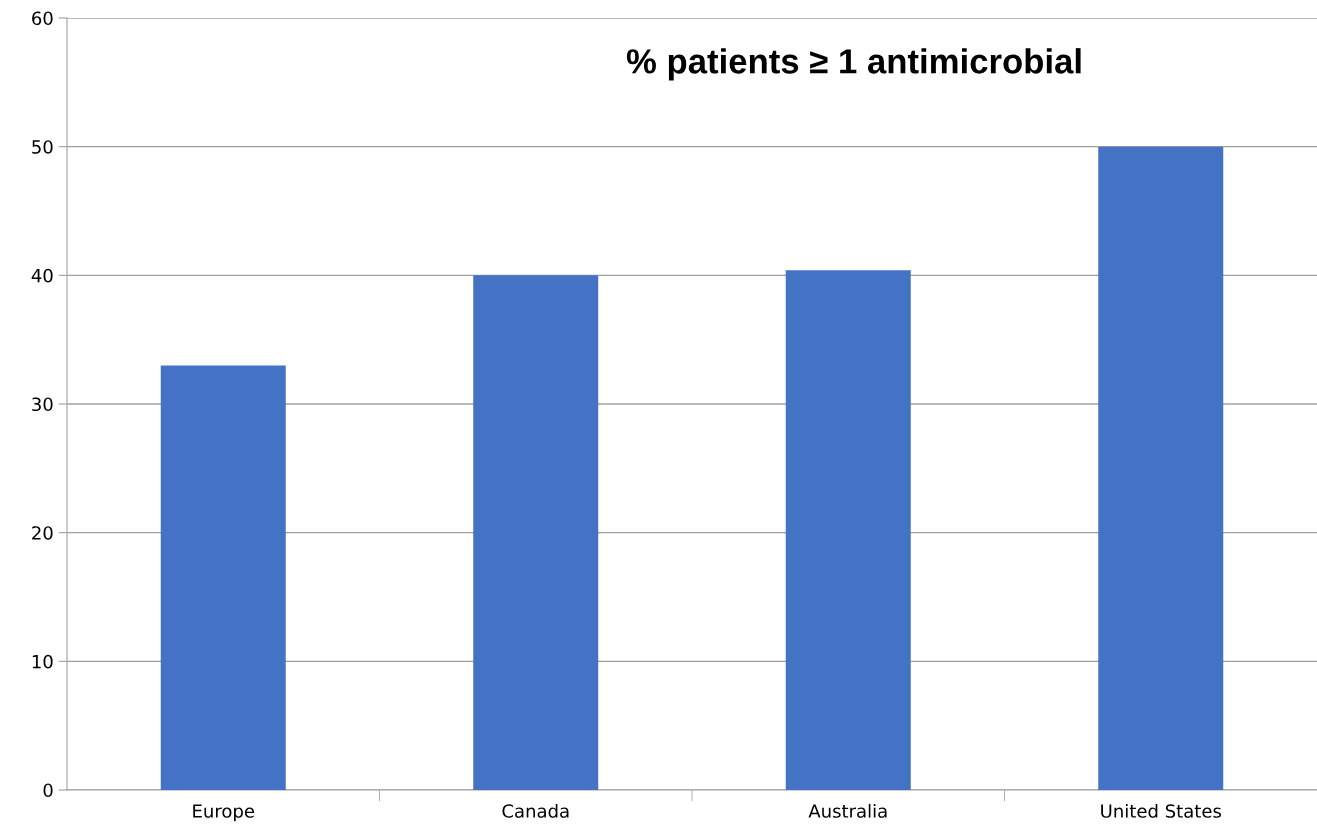  I want to click on y-tick-label: 40, so click(42, 275).